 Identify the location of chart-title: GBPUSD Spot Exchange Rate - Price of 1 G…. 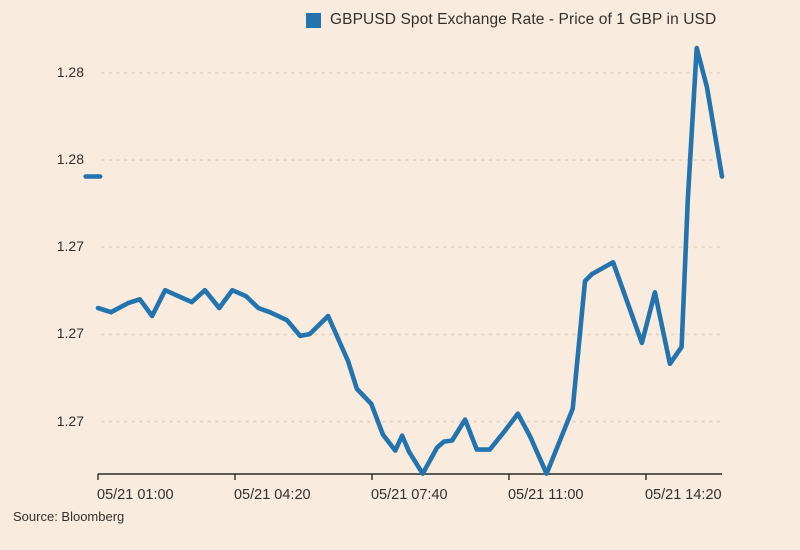
(523, 19).